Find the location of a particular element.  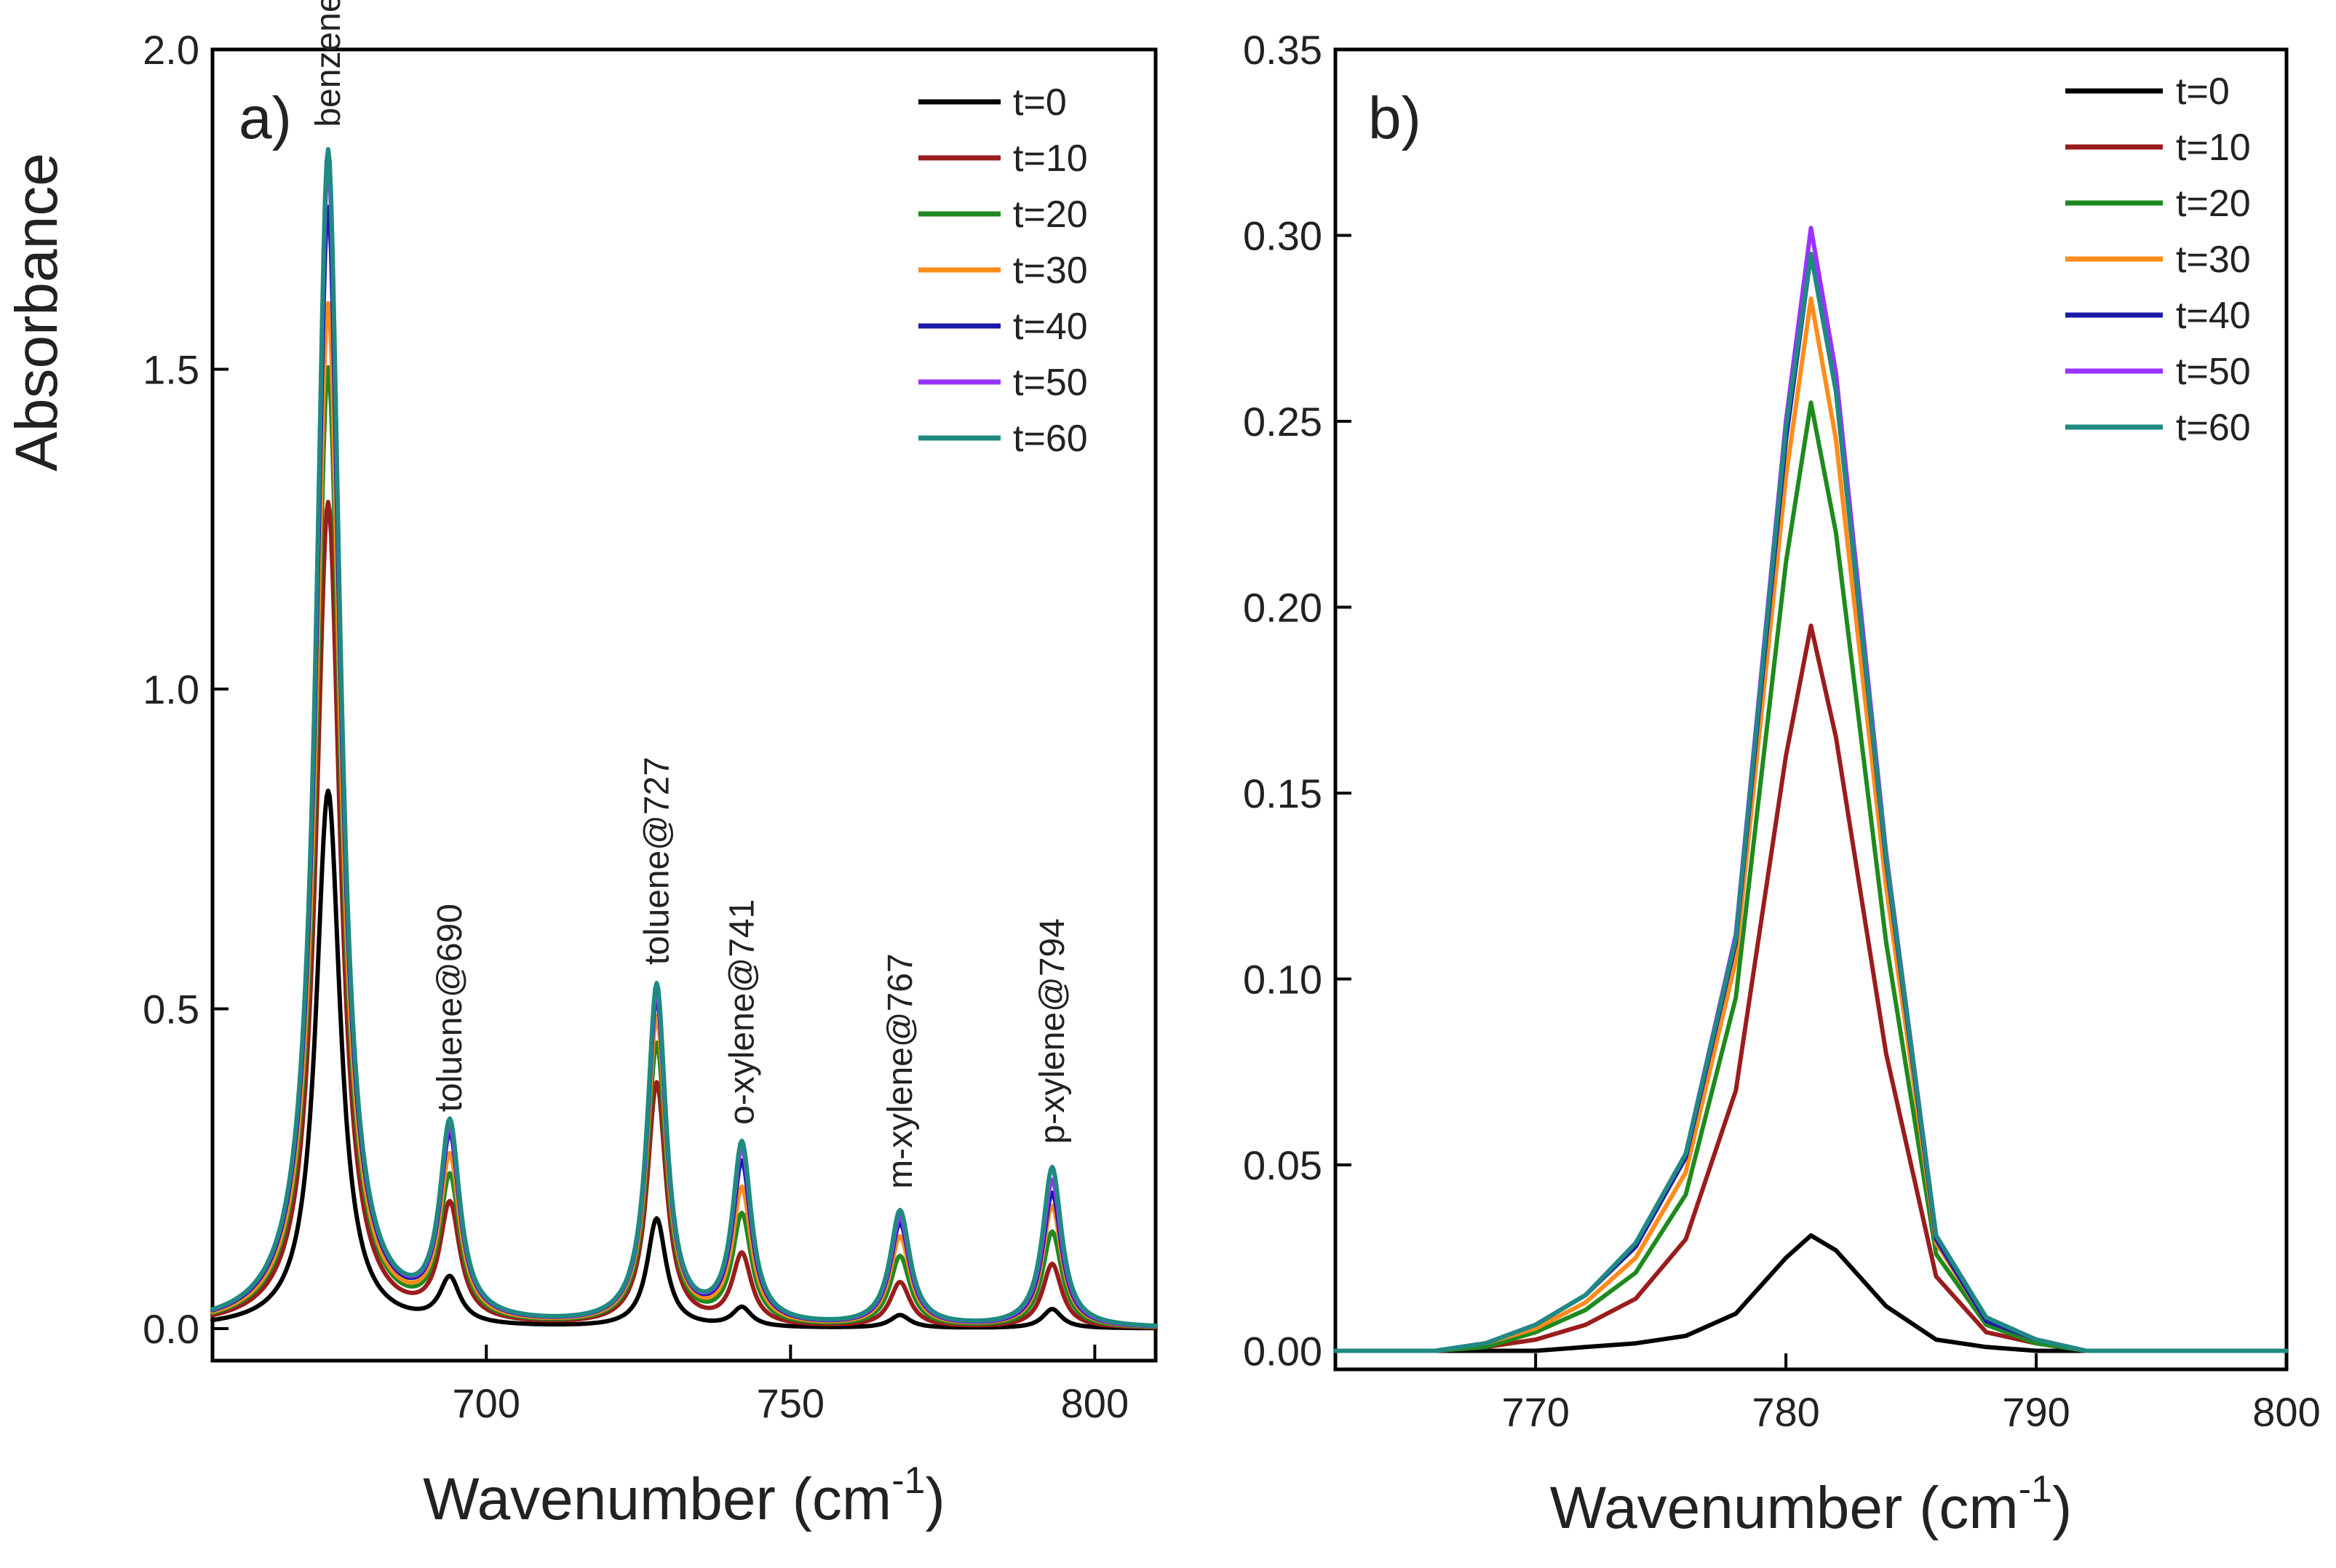

peak-label: o-xylene@741 is located at coordinates (742, 1012).